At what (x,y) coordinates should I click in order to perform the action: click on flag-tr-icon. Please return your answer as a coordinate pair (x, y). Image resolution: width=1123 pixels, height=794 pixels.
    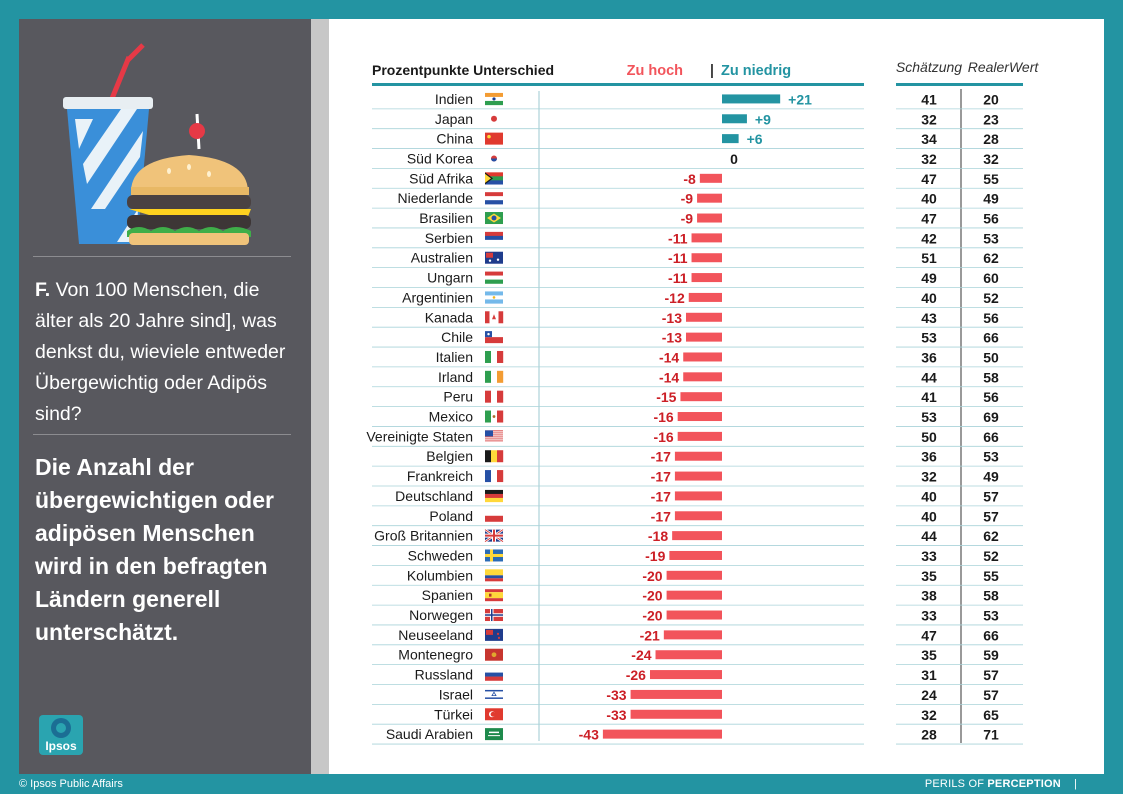
    Looking at the image, I should click on (494, 714).